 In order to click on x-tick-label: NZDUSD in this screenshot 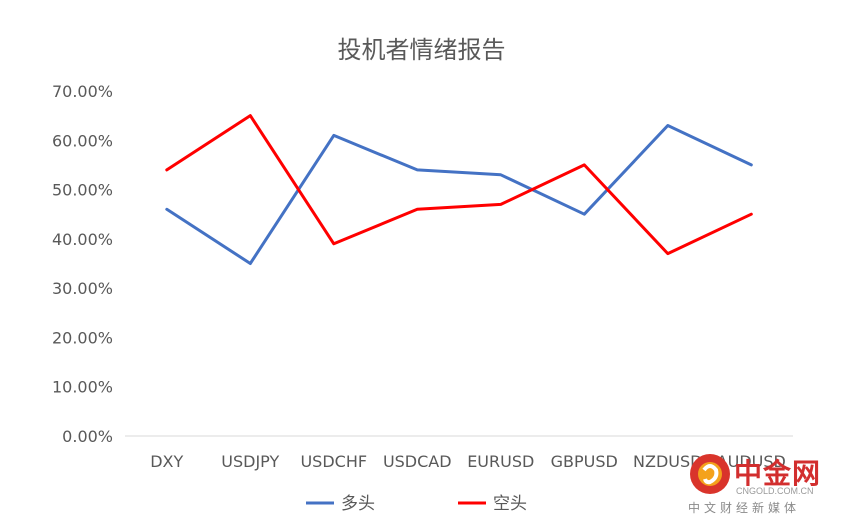, I will do `click(667, 461)`.